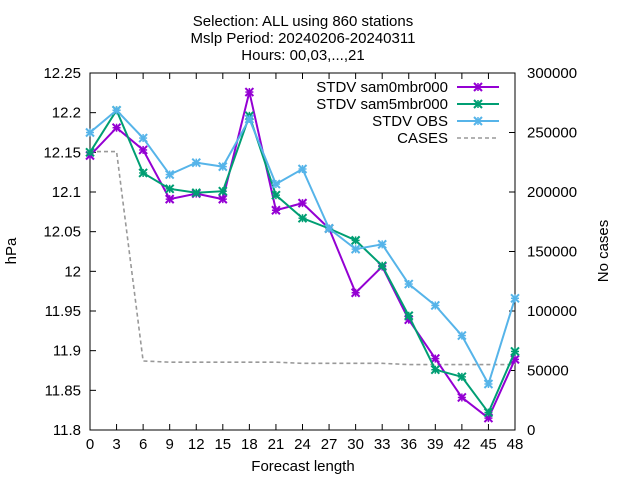 Image resolution: width=640 pixels, height=480 pixels. Describe the element at coordinates (63, 311) in the screenshot. I see `y-tick-label: 11.95` at that location.